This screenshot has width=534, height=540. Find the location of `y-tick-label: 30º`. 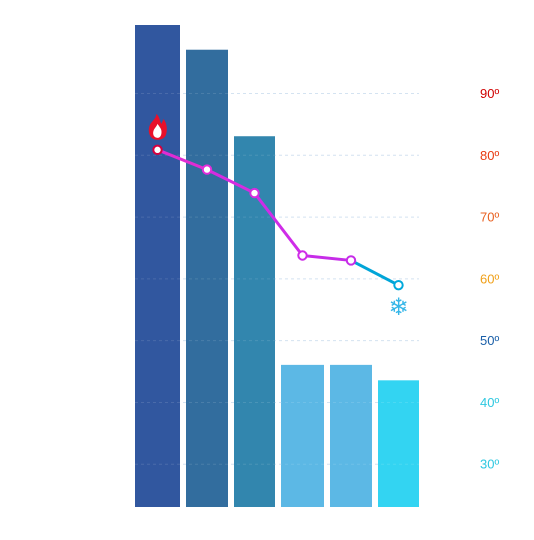

y-tick-label: 30º is located at coordinates (489, 464).